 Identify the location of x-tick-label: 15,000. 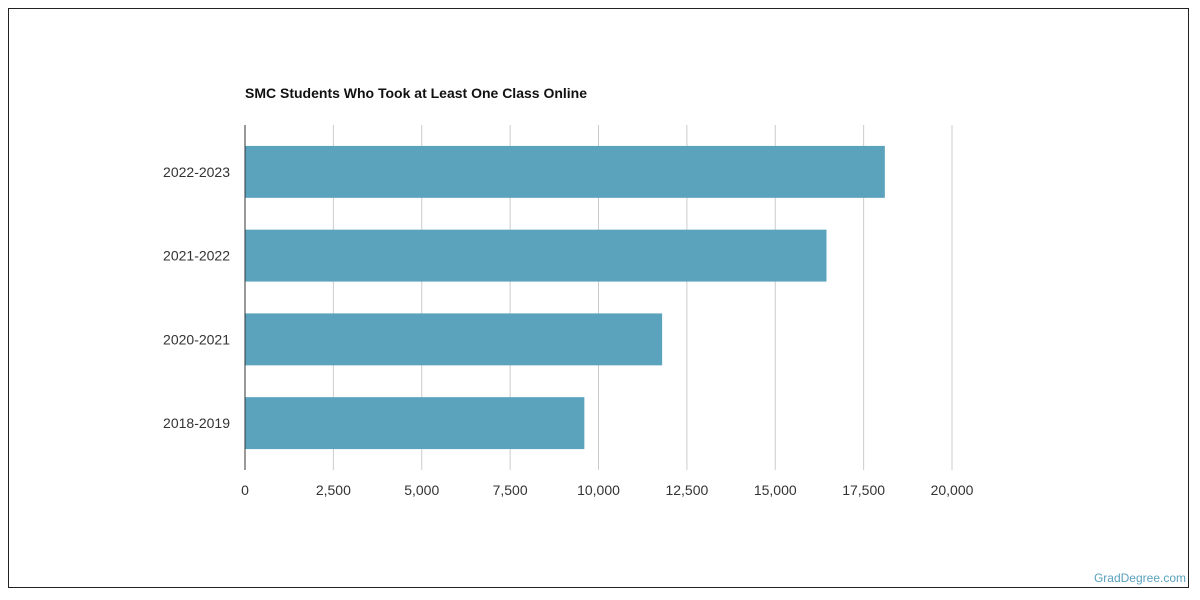
(775, 490).